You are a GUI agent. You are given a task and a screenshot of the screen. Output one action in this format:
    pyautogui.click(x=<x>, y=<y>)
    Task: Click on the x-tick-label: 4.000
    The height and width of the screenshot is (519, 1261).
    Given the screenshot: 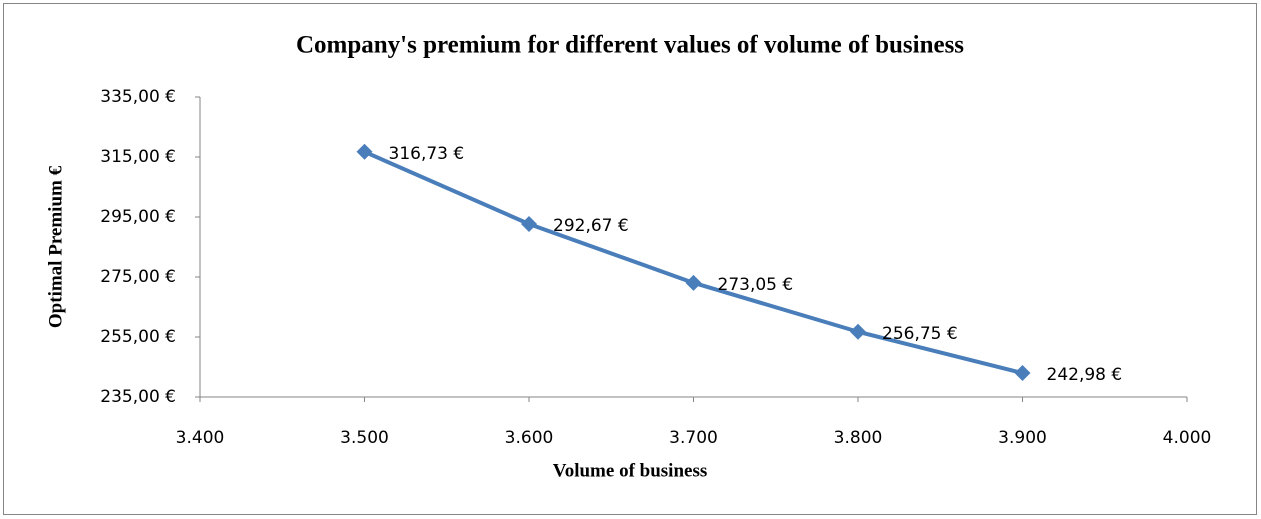 What is the action you would take?
    pyautogui.click(x=1187, y=438)
    